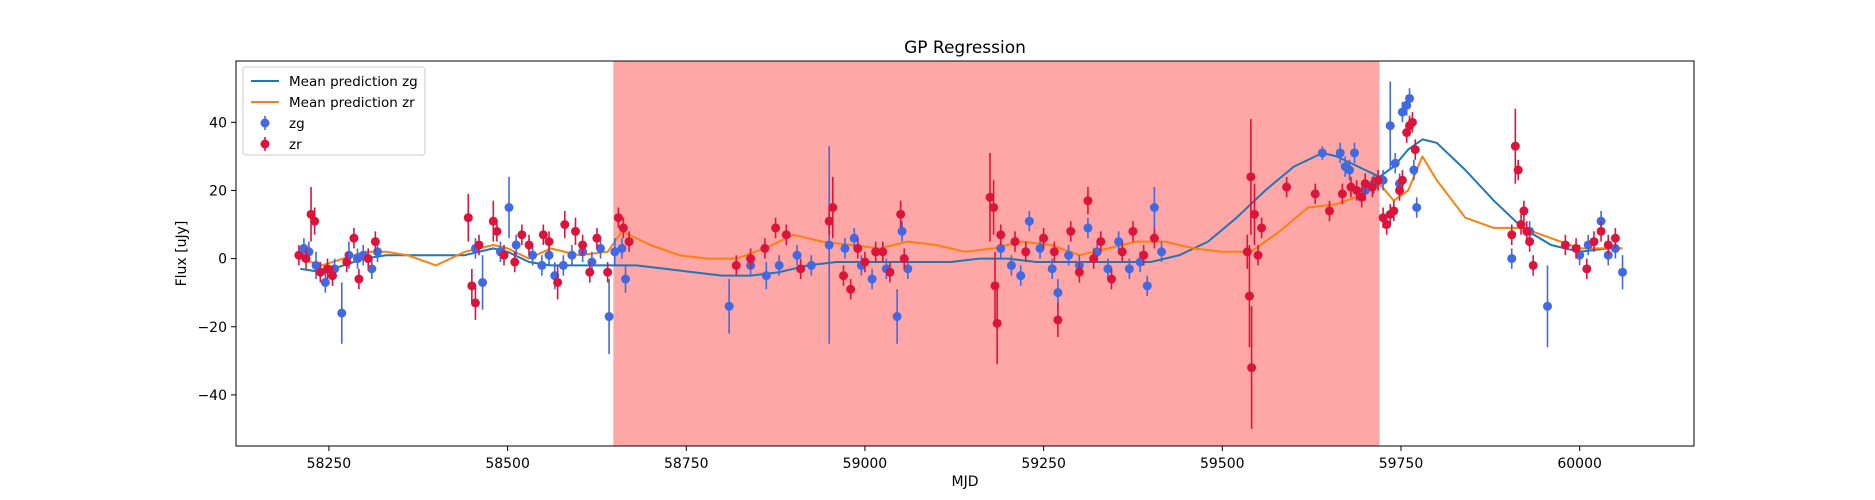 This screenshot has width=1875, height=500. I want to click on y-axis-label: Flux [uJy], so click(182, 254).